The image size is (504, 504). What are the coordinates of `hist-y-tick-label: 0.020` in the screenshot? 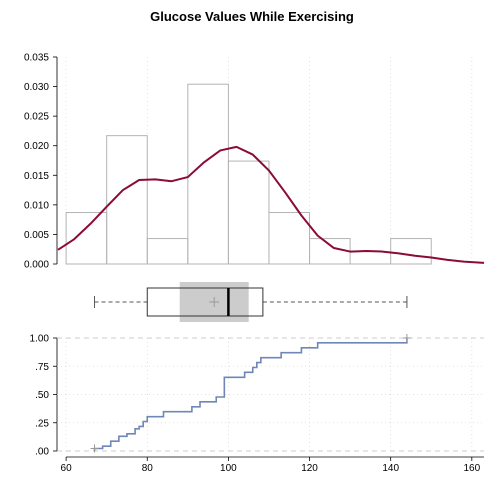 It's located at (36, 146).